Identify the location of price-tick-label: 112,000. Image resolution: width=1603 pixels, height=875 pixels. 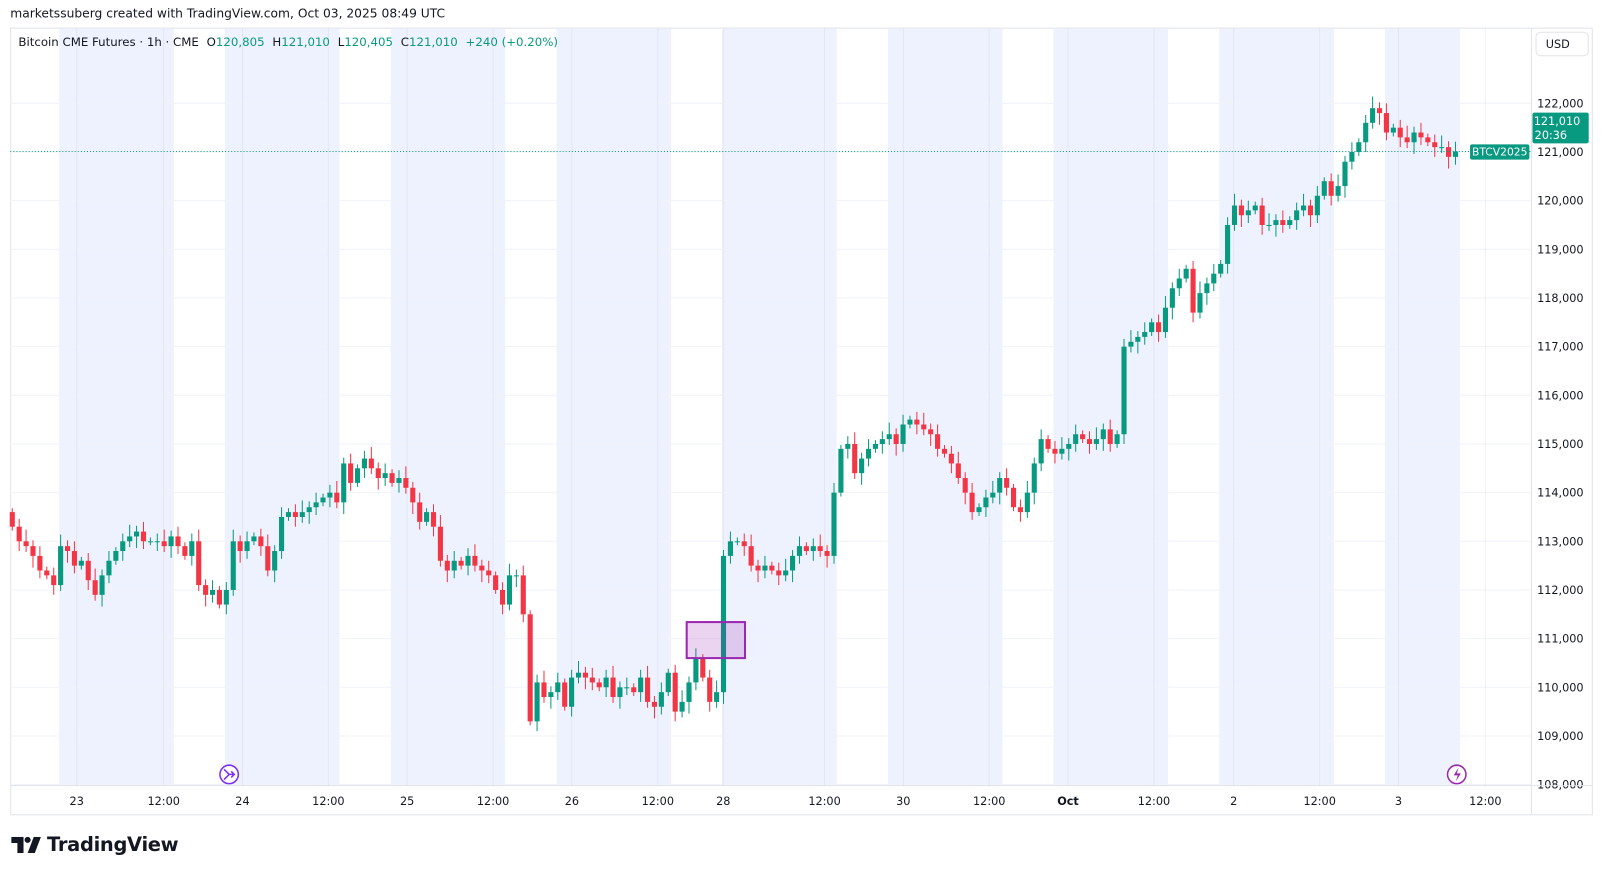
(1560, 590).